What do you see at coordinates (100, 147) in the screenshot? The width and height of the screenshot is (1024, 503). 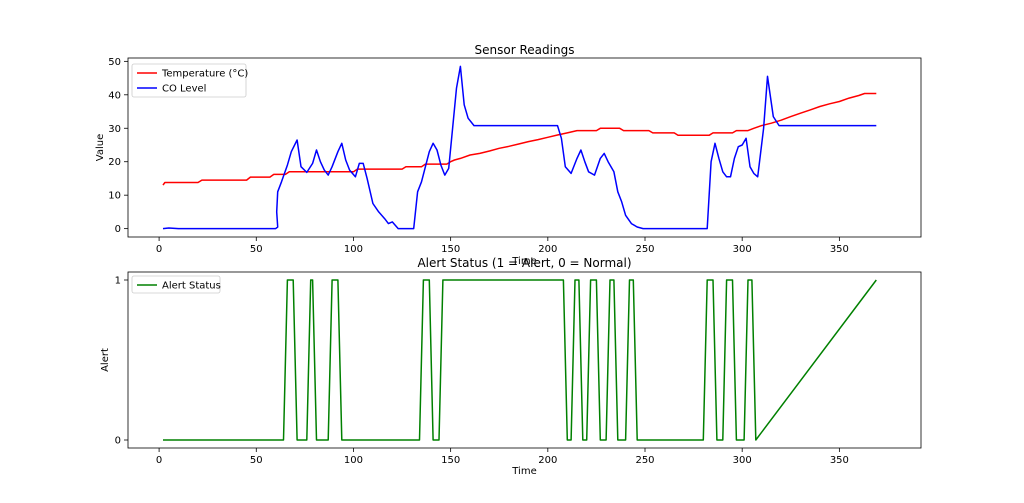 I see `y-axis-label: Value` at bounding box center [100, 147].